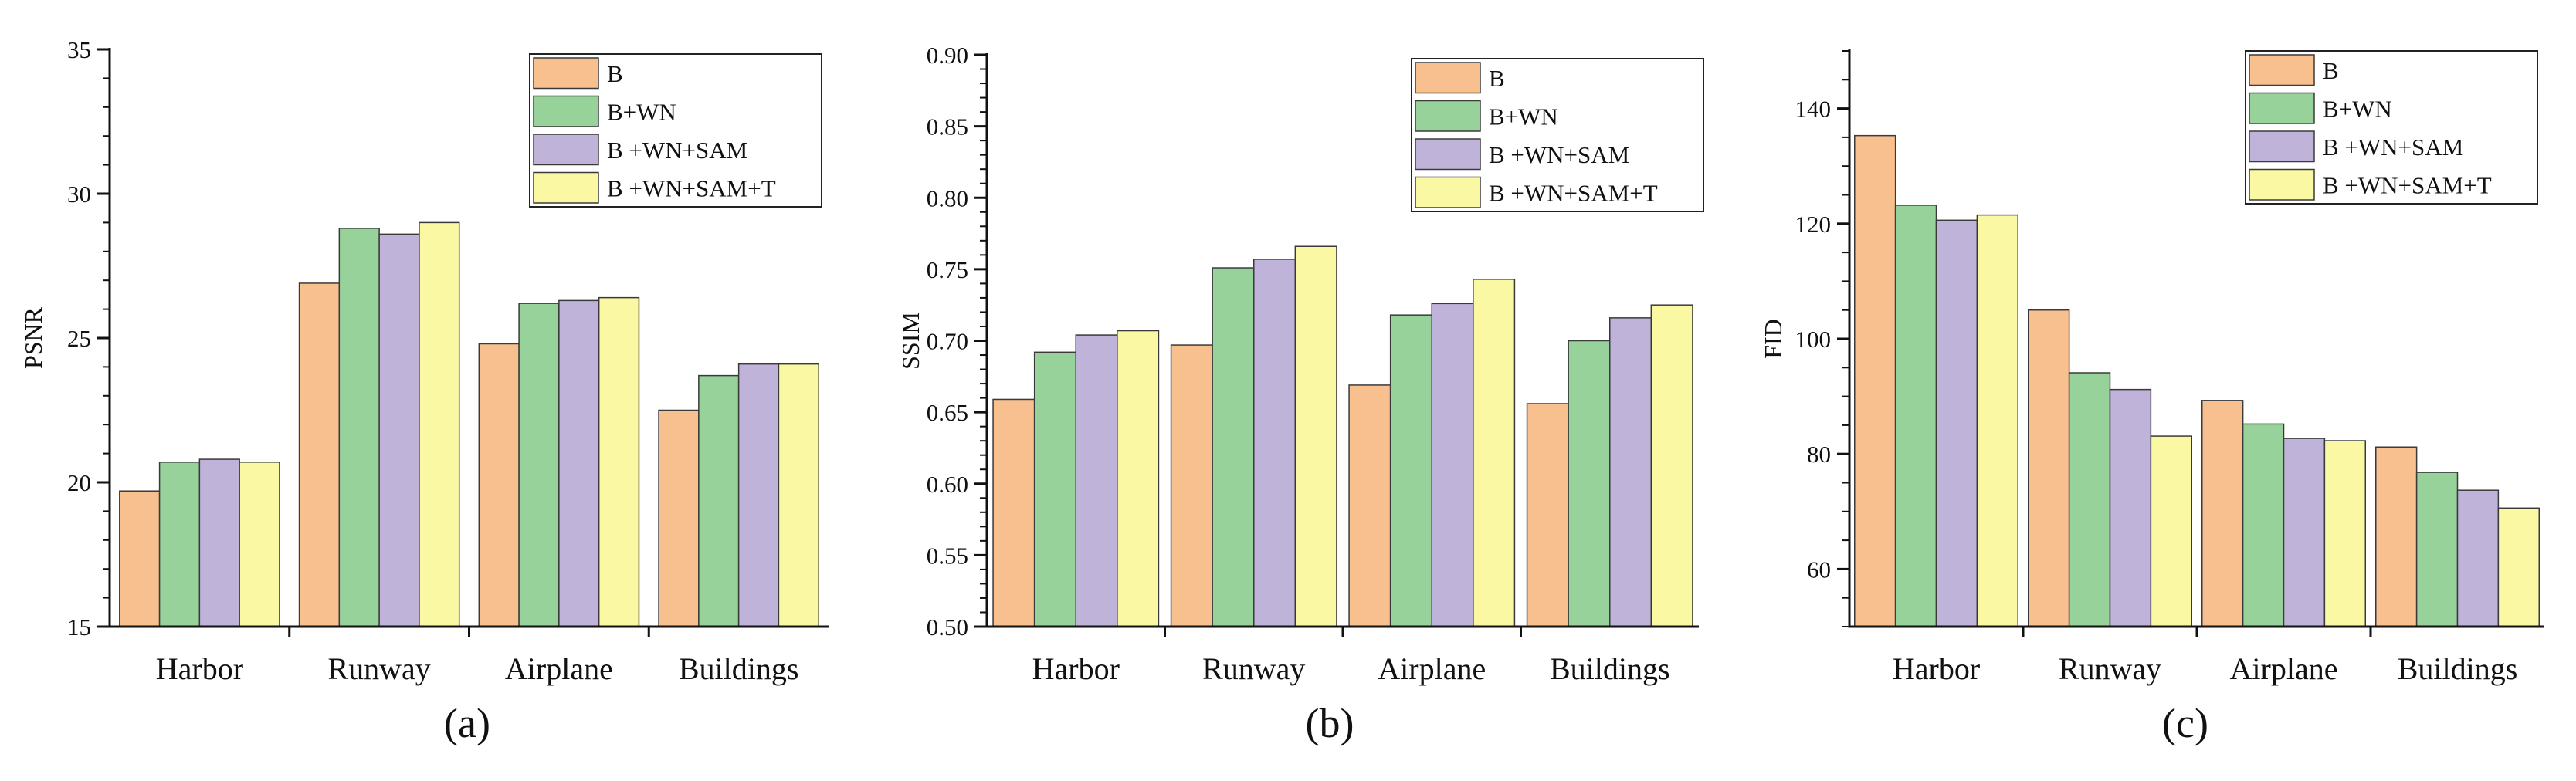 This screenshot has height=781, width=2576. Describe the element at coordinates (1813, 225) in the screenshot. I see `y-tick-label: 120` at that location.